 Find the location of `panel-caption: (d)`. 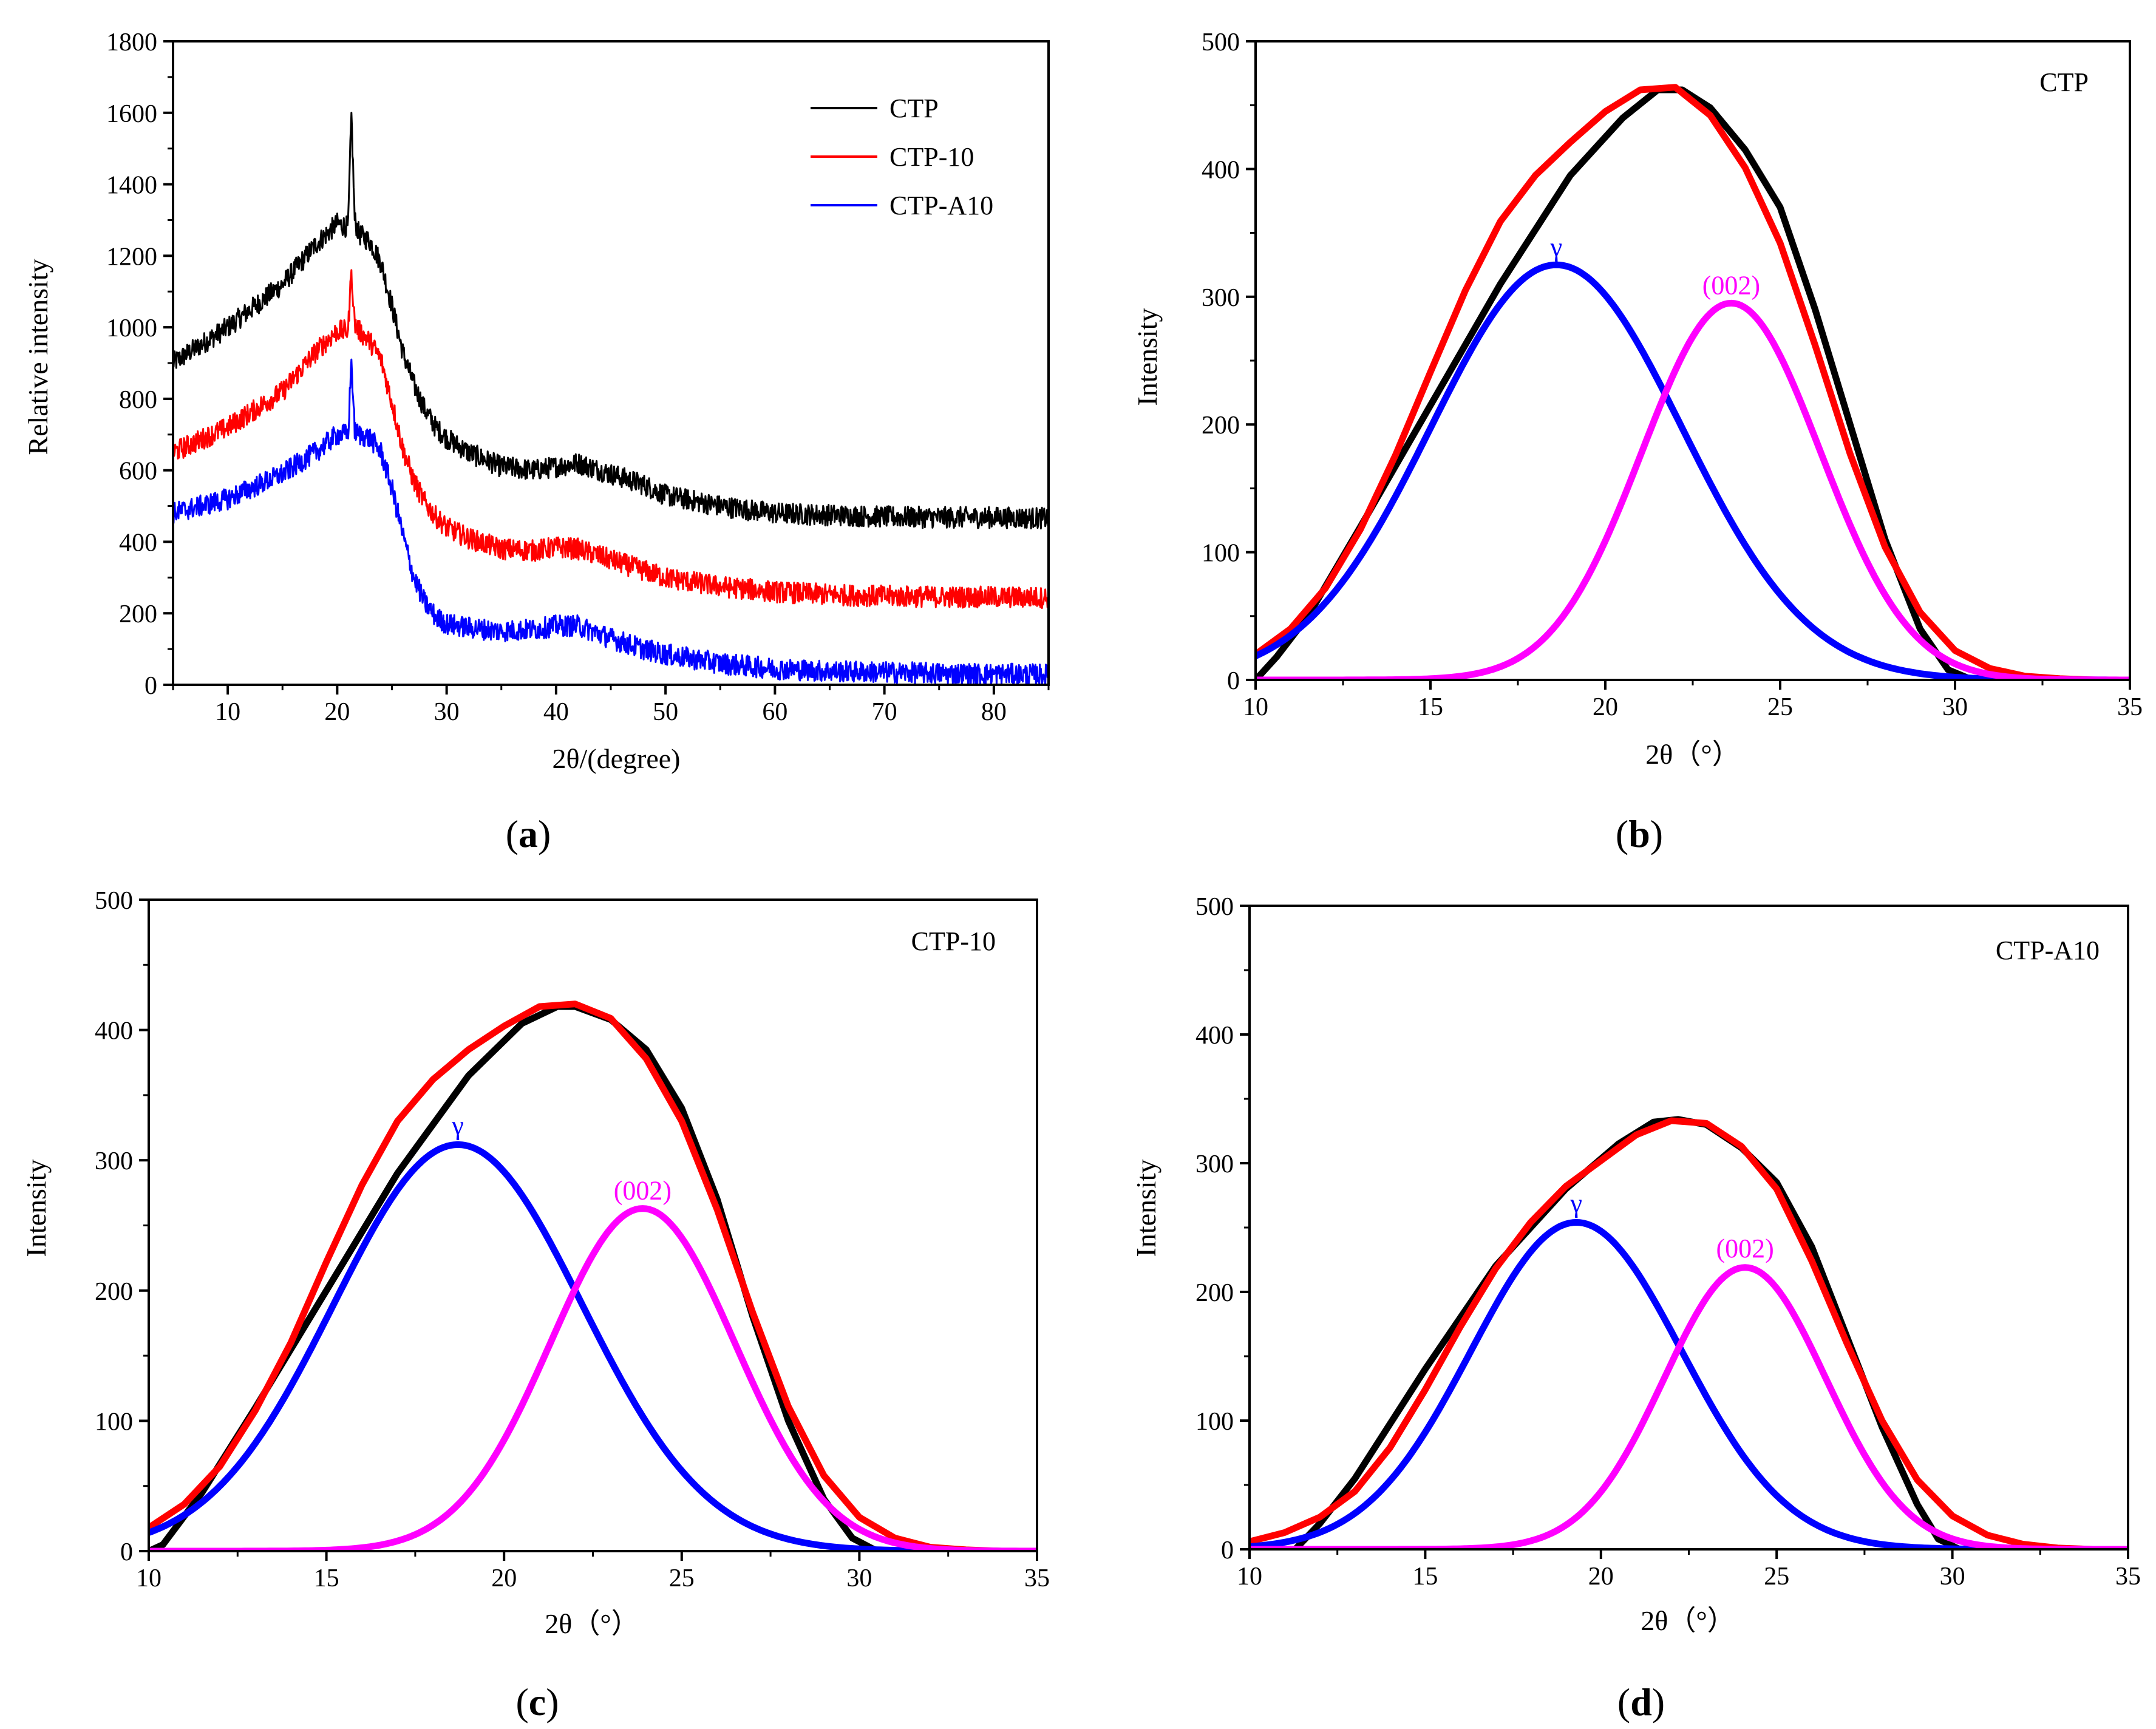

panel-caption: (d) is located at coordinates (1641, 1702).